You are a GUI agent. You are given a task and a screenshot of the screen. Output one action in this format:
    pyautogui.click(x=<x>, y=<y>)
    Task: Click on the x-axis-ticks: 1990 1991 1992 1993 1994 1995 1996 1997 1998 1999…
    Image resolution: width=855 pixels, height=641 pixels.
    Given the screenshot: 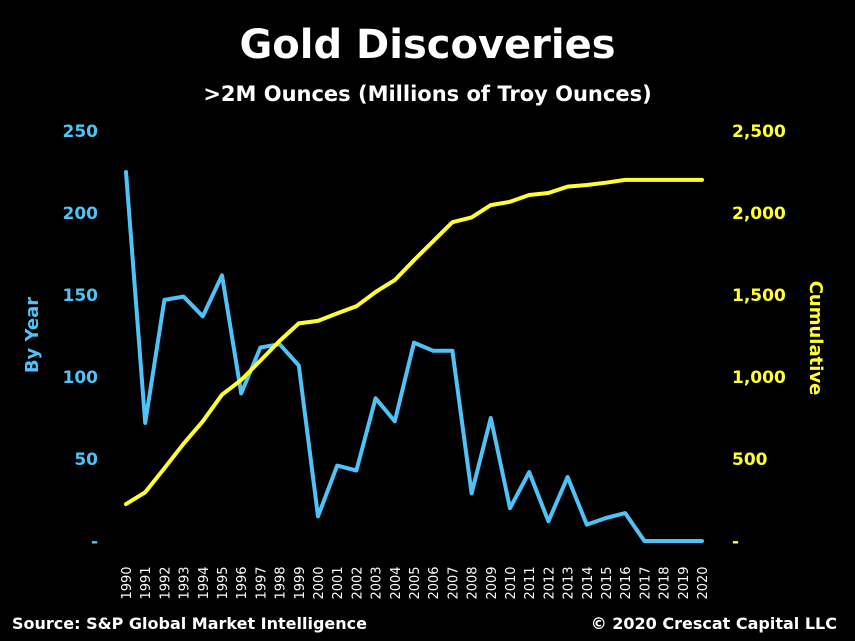 What is the action you would take?
    pyautogui.click(x=415, y=582)
    